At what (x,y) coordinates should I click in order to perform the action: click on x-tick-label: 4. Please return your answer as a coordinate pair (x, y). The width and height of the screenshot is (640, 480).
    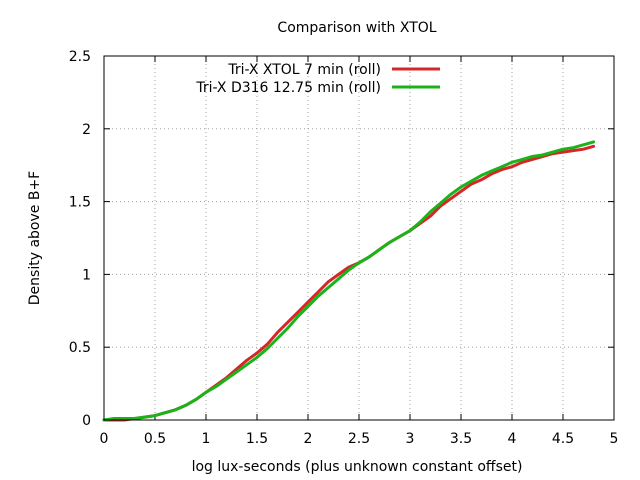
    Looking at the image, I should click on (512, 439).